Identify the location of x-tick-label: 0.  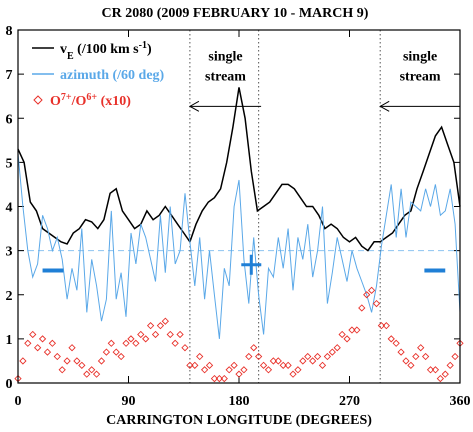
(18, 401).